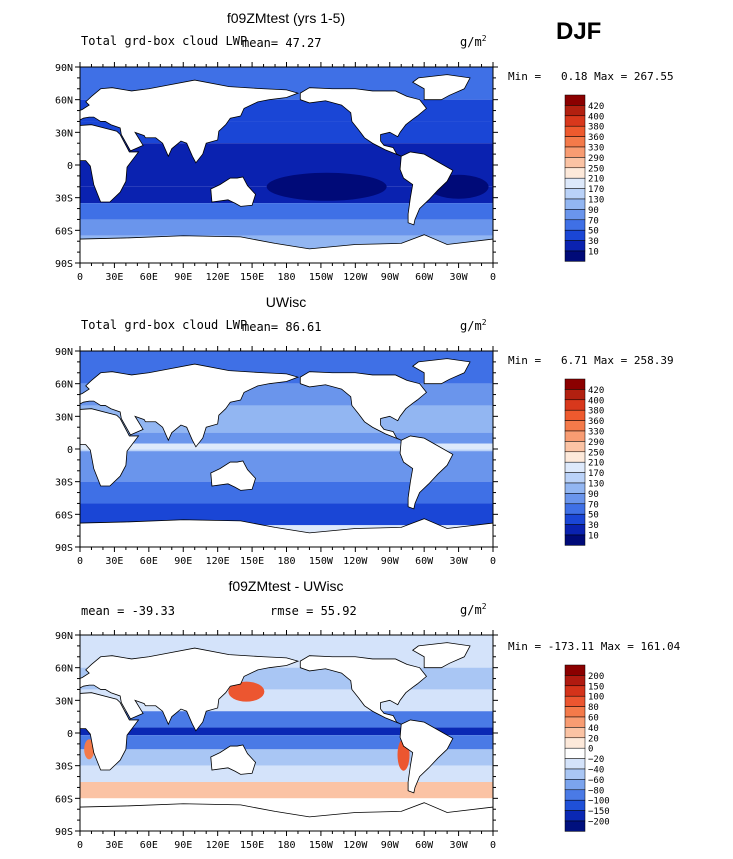  I want to click on colorbar-label: 130, so click(596, 201).